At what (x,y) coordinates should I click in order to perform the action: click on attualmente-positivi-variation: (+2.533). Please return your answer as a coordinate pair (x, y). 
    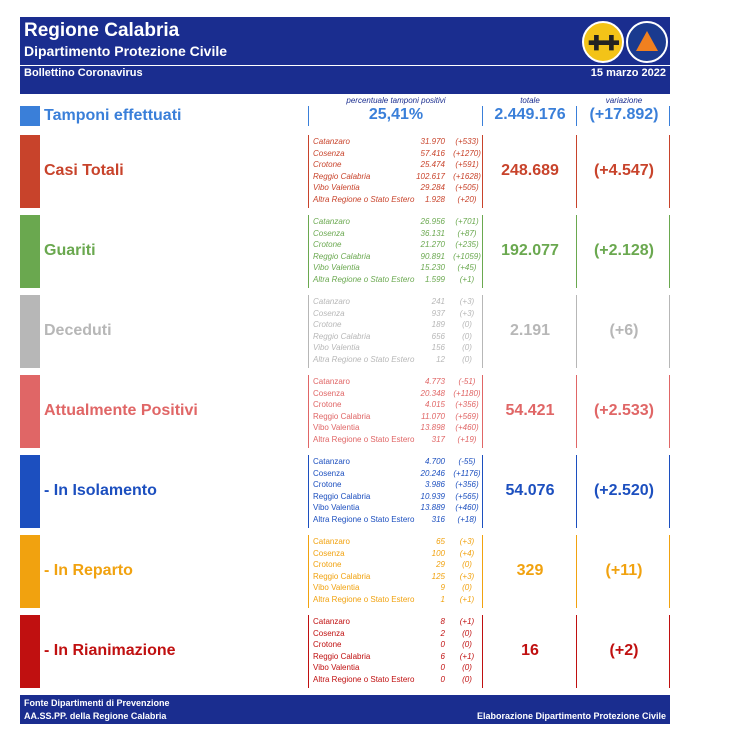
    Looking at the image, I should click on (624, 410).